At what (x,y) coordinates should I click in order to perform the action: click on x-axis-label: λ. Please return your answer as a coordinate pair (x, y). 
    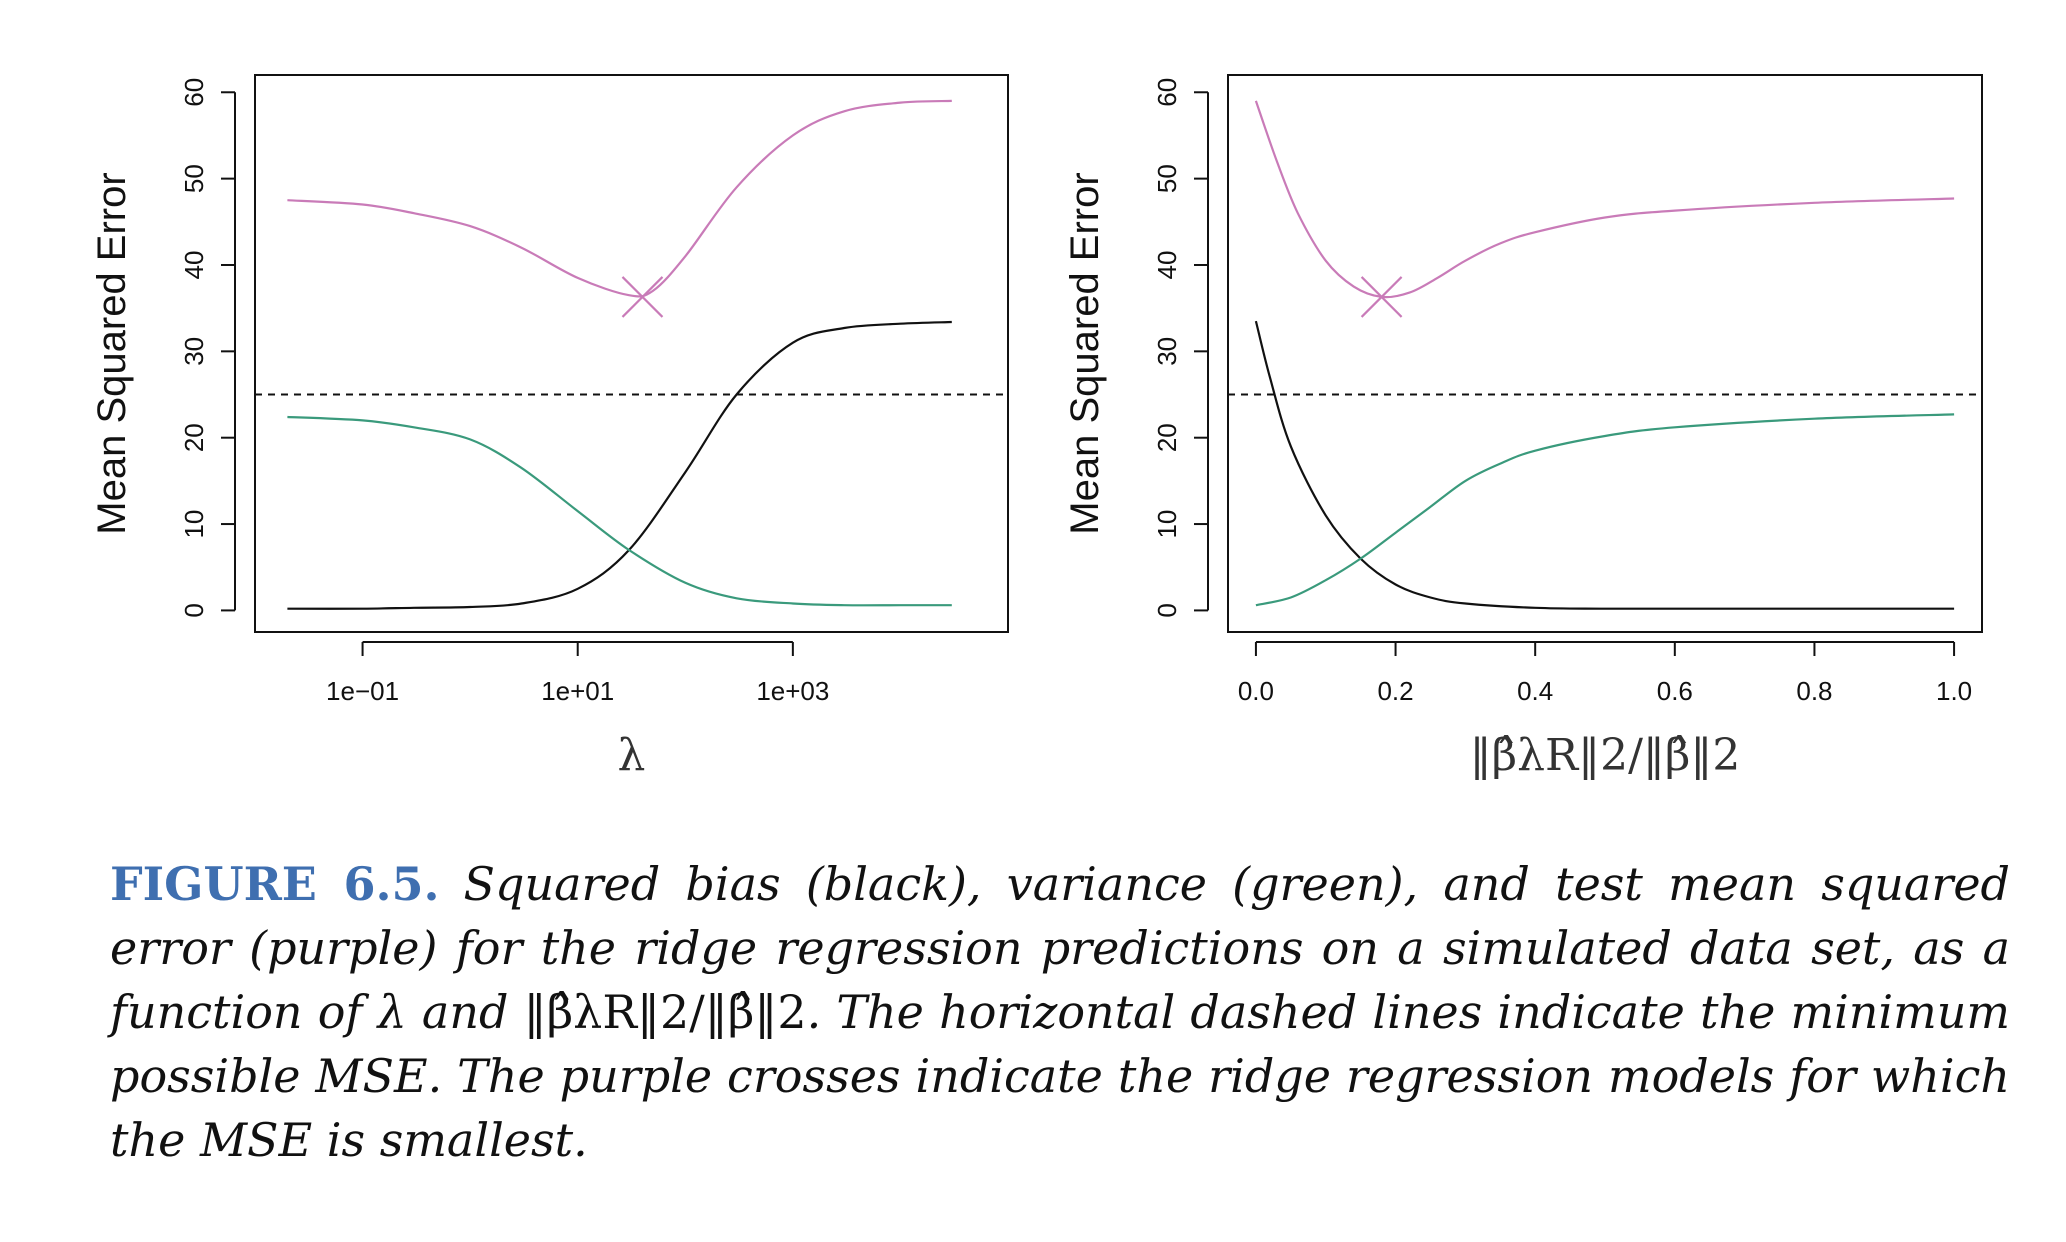
    Looking at the image, I should click on (632, 755).